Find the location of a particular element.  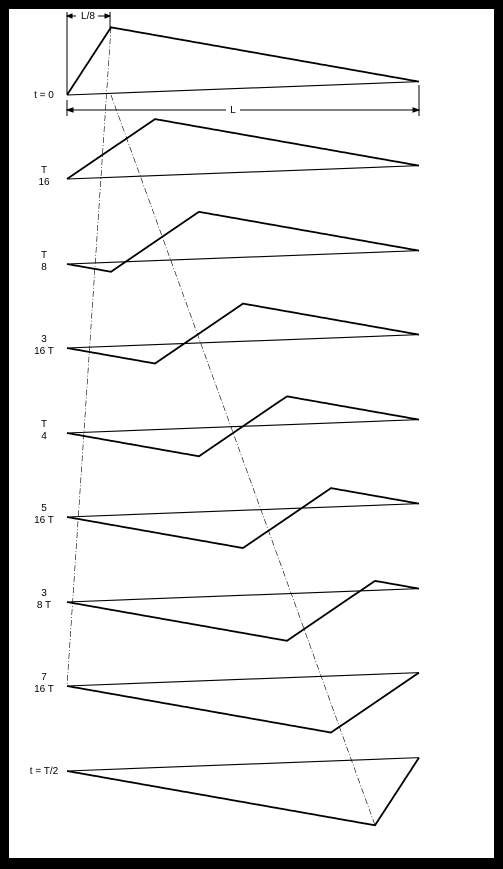

snapshot-5: 516 T is located at coordinates (227, 518).